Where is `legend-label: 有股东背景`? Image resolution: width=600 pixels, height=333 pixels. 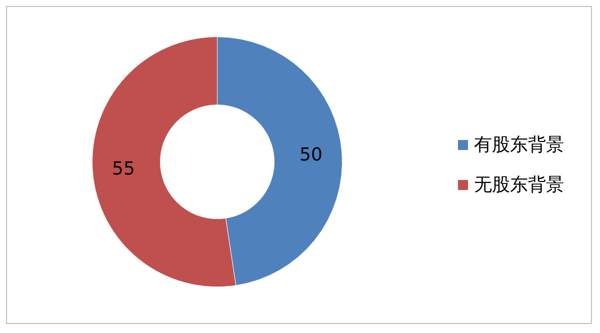
legend-label: 有股东背景 is located at coordinates (519, 145).